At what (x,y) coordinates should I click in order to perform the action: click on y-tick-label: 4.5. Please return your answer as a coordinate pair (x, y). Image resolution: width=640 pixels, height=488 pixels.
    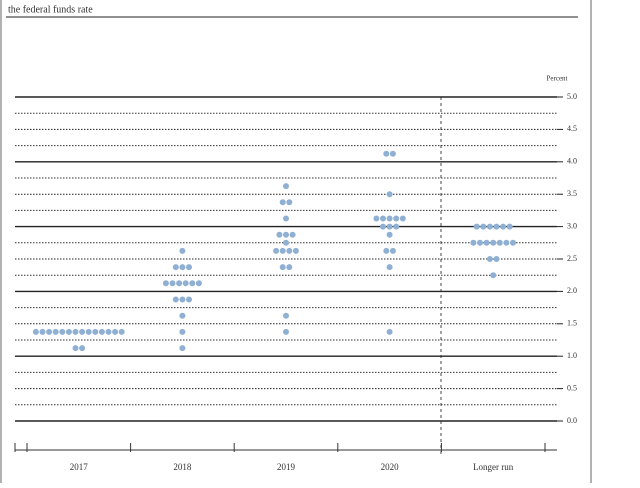
    Looking at the image, I should click on (572, 128).